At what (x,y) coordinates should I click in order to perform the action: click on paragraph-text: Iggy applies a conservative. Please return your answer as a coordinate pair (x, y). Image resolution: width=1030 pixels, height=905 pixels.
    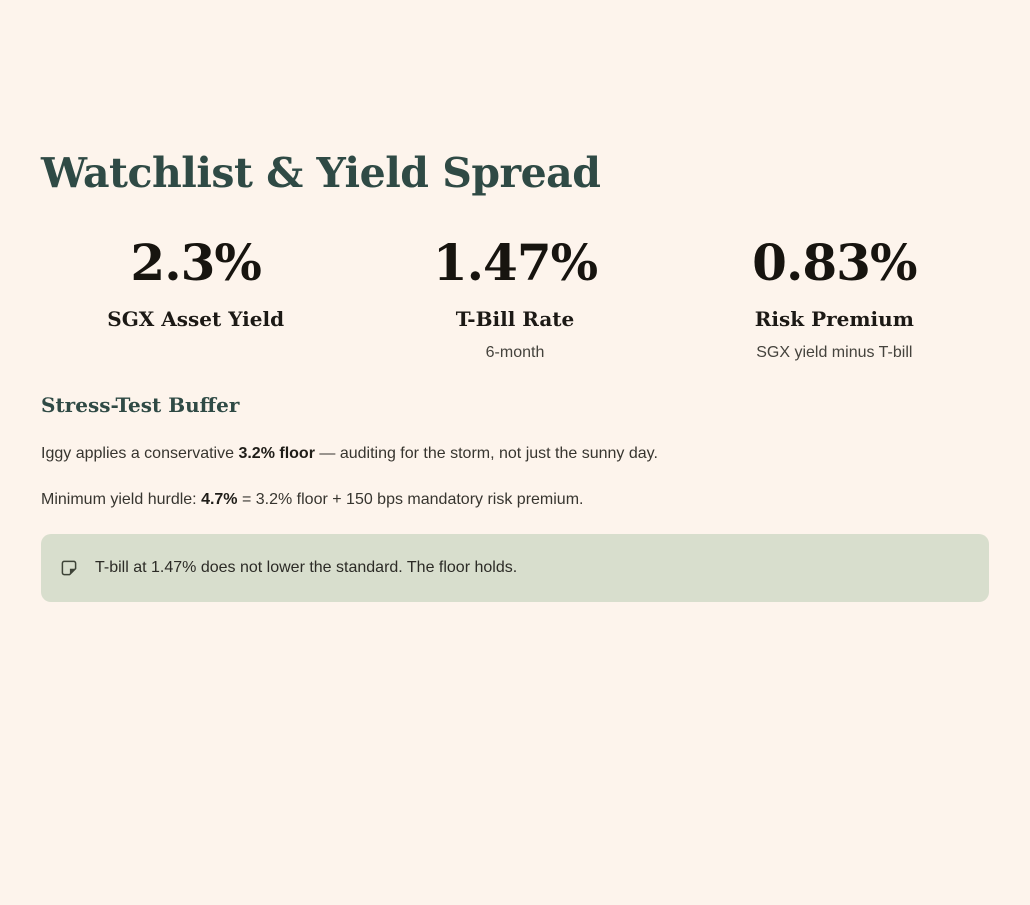
    Looking at the image, I should click on (140, 454).